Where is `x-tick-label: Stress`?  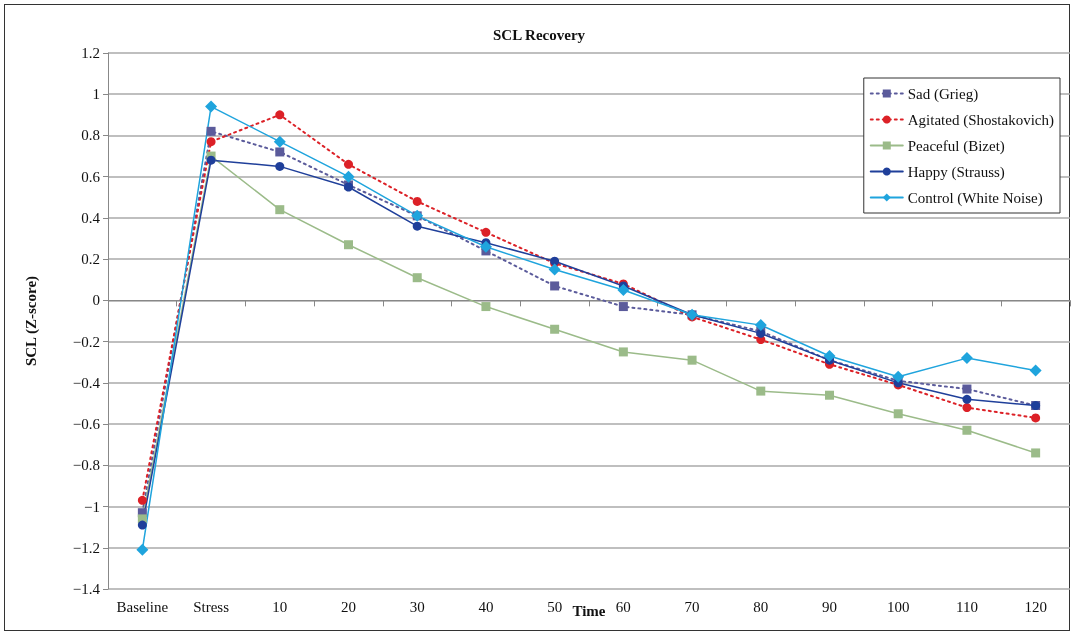 x-tick-label: Stress is located at coordinates (211, 606).